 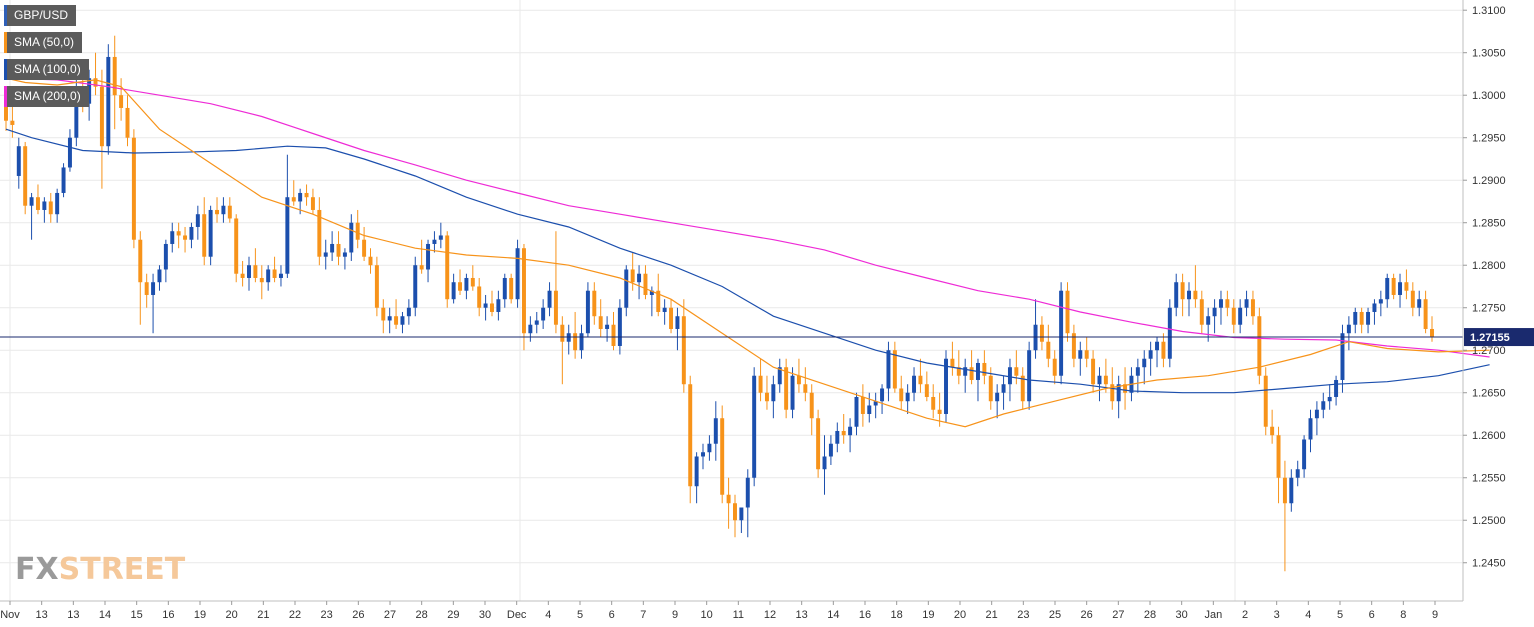 What do you see at coordinates (1489, 394) in the screenshot?
I see `y-tick-label: 1.2650` at bounding box center [1489, 394].